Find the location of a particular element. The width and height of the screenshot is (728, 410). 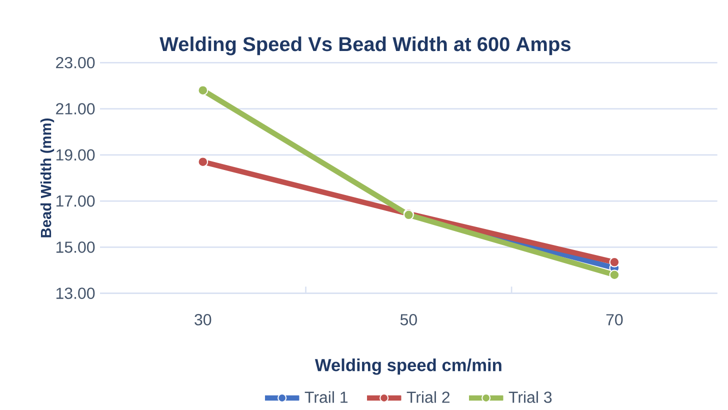

legend-label: Trail 1 is located at coordinates (326, 397).